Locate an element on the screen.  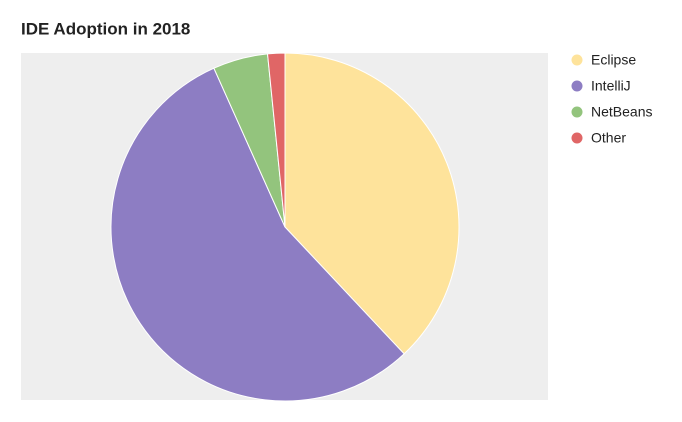
legend-label: IntelliJ is located at coordinates (611, 86).